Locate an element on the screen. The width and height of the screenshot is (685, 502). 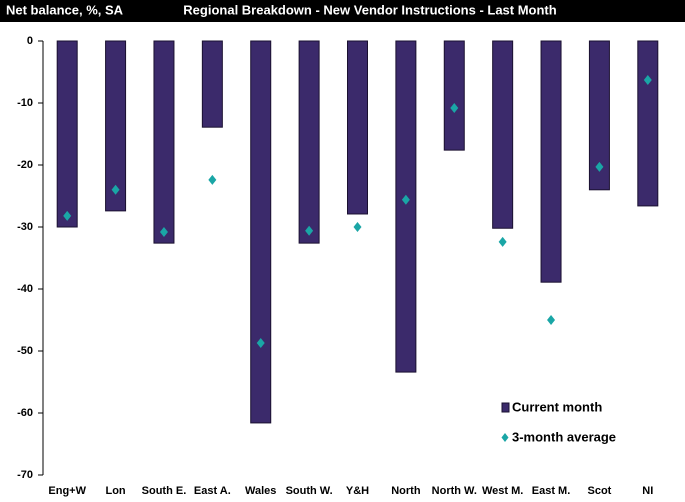
x-tick-label: Lon is located at coordinates (115, 491).